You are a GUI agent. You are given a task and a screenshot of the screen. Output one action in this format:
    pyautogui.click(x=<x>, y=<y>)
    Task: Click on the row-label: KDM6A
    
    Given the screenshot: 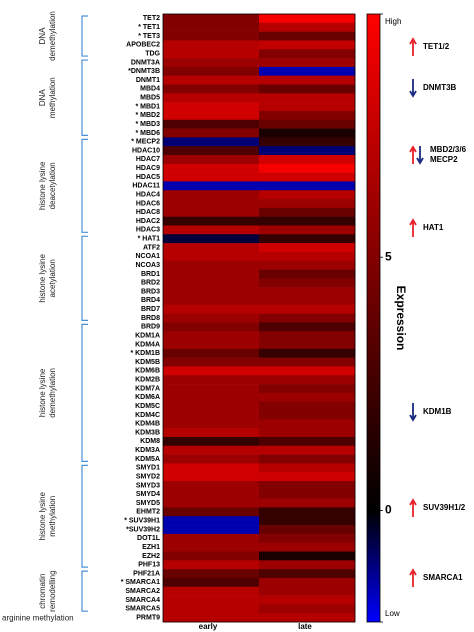 What is the action you would take?
    pyautogui.click(x=147, y=397)
    